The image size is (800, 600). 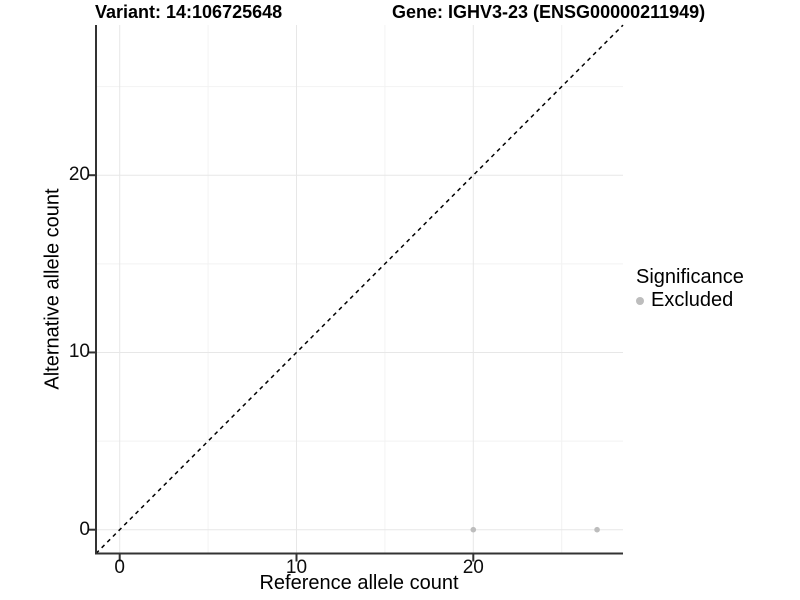 I want to click on plot-title-variant: Variant: 14:106725648, so click(x=189, y=12).